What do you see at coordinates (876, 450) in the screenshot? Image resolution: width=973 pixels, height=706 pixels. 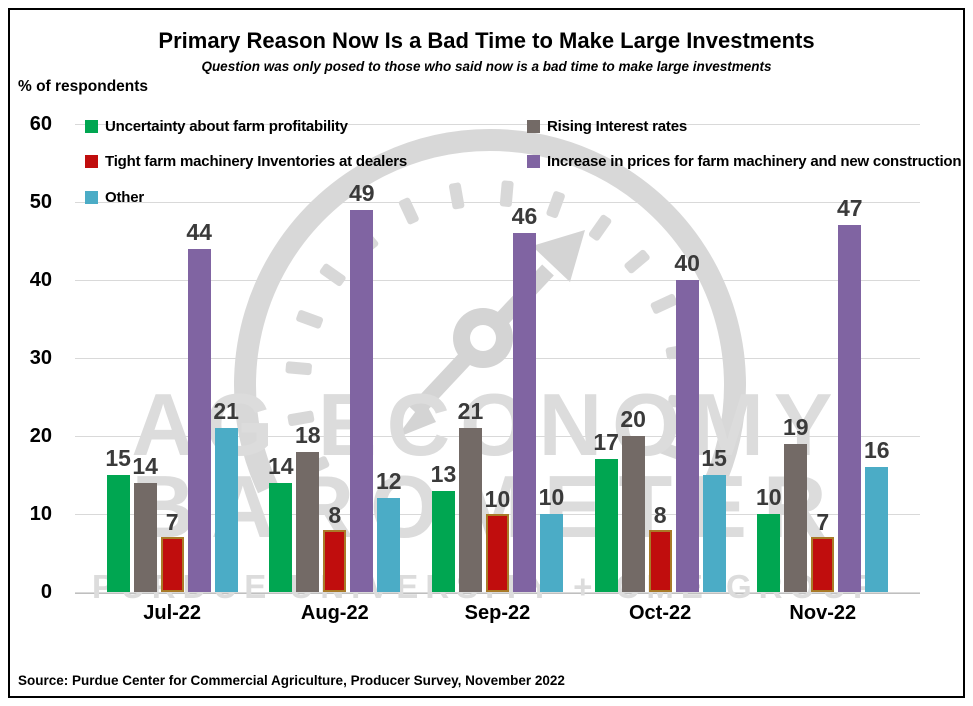 I see `bar-data-label: 16` at bounding box center [876, 450].